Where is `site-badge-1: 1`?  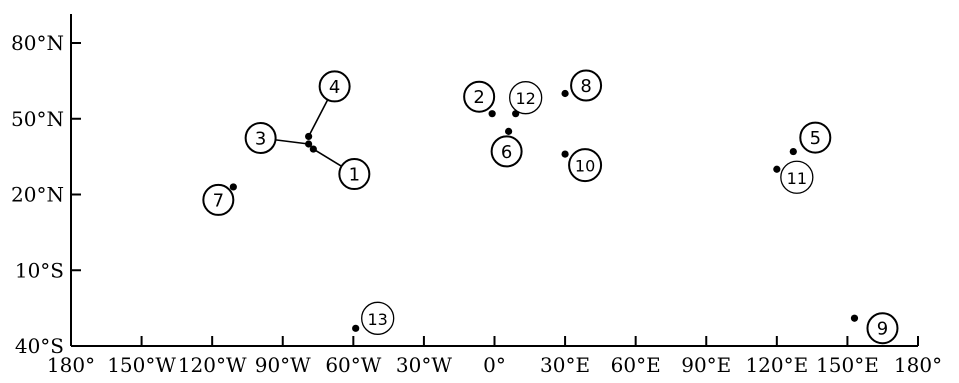 site-badge-1: 1 is located at coordinates (354, 174).